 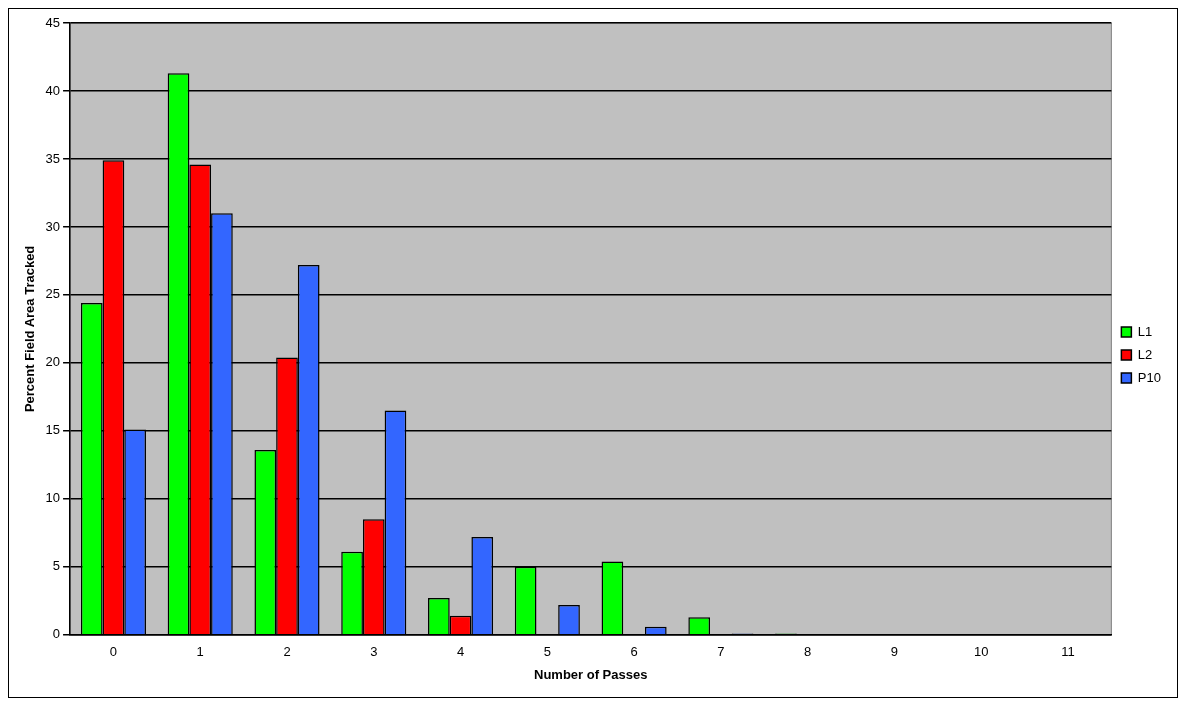 What do you see at coordinates (53, 430) in the screenshot?
I see `y-tick-label: 15` at bounding box center [53, 430].